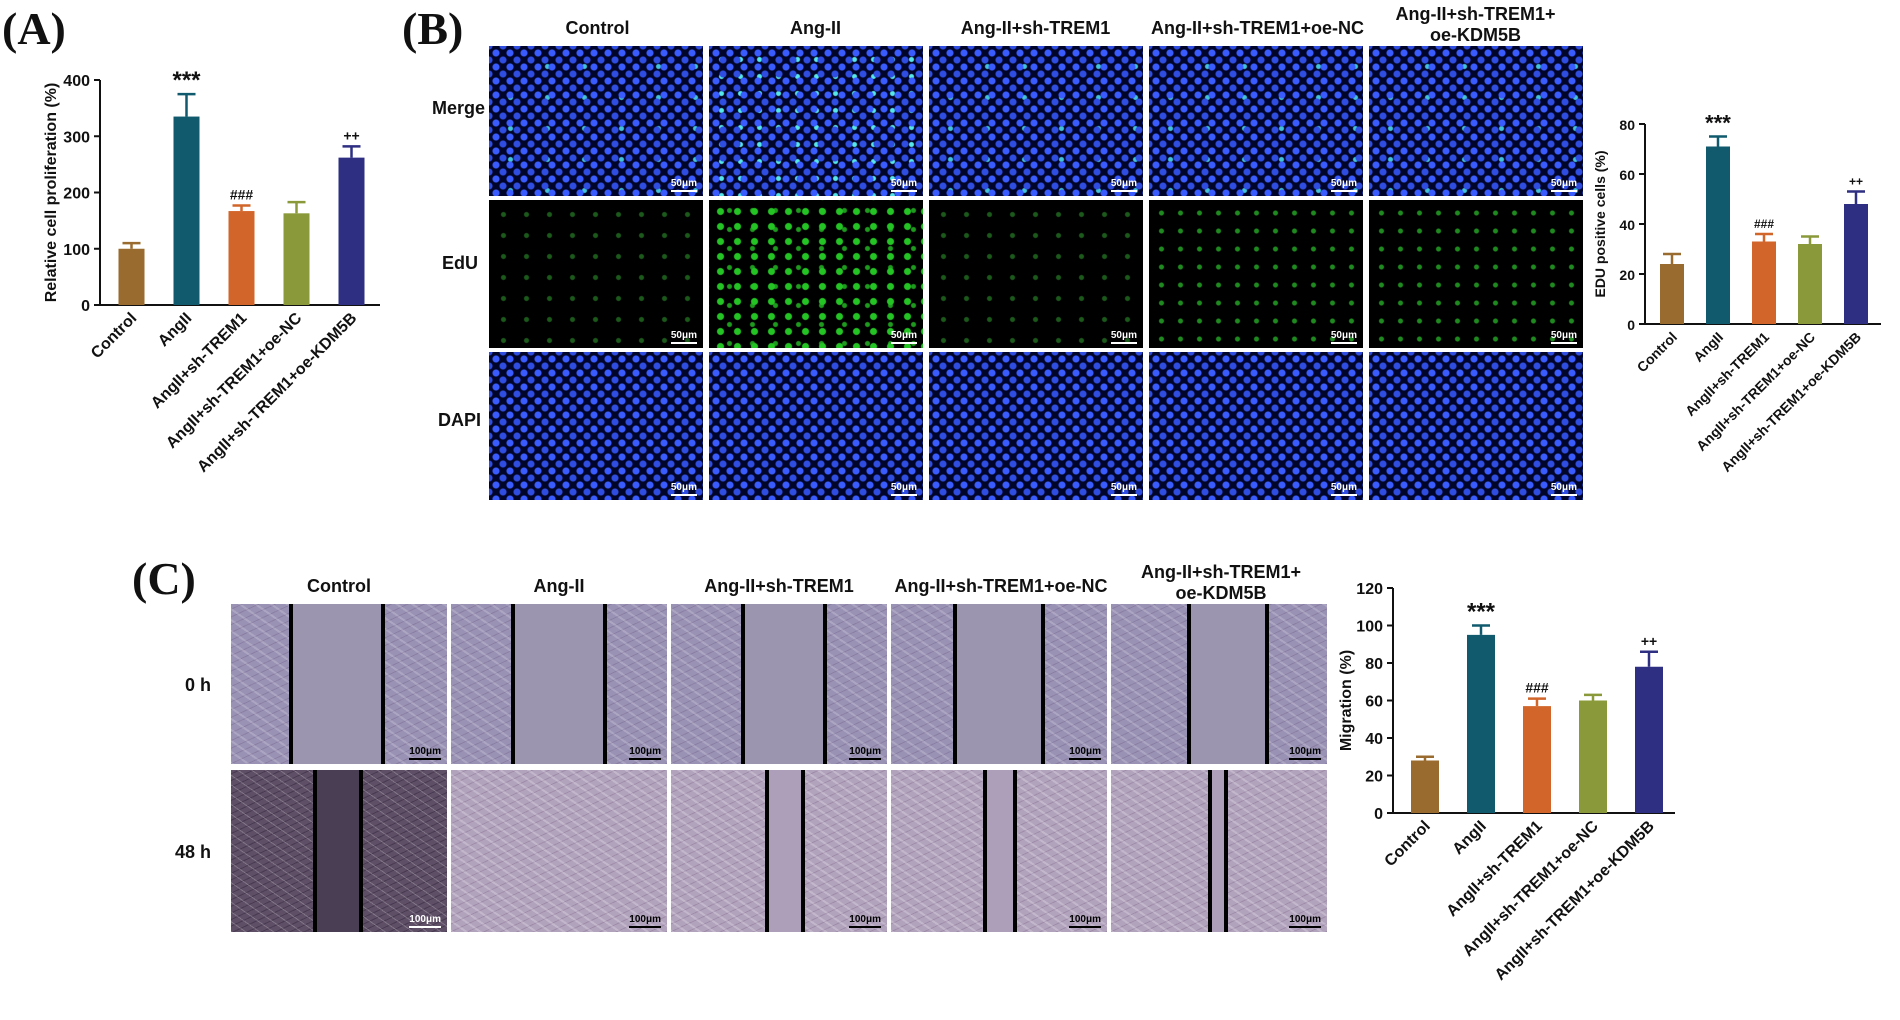 The width and height of the screenshot is (1900, 1020). What do you see at coordinates (76, 81) in the screenshot?
I see `y-tick-label: 400` at bounding box center [76, 81].